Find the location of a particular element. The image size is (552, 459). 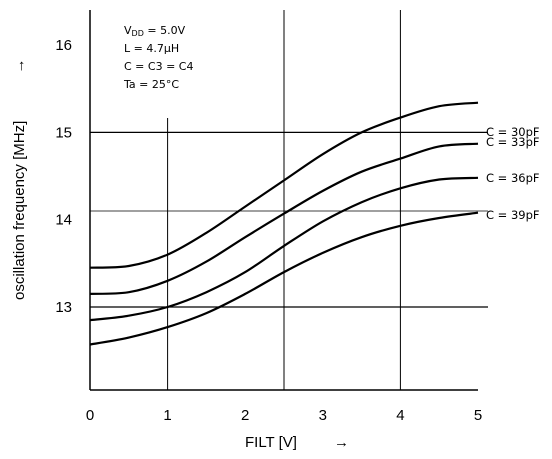

y-tick-label: 16 is located at coordinates (63, 45).